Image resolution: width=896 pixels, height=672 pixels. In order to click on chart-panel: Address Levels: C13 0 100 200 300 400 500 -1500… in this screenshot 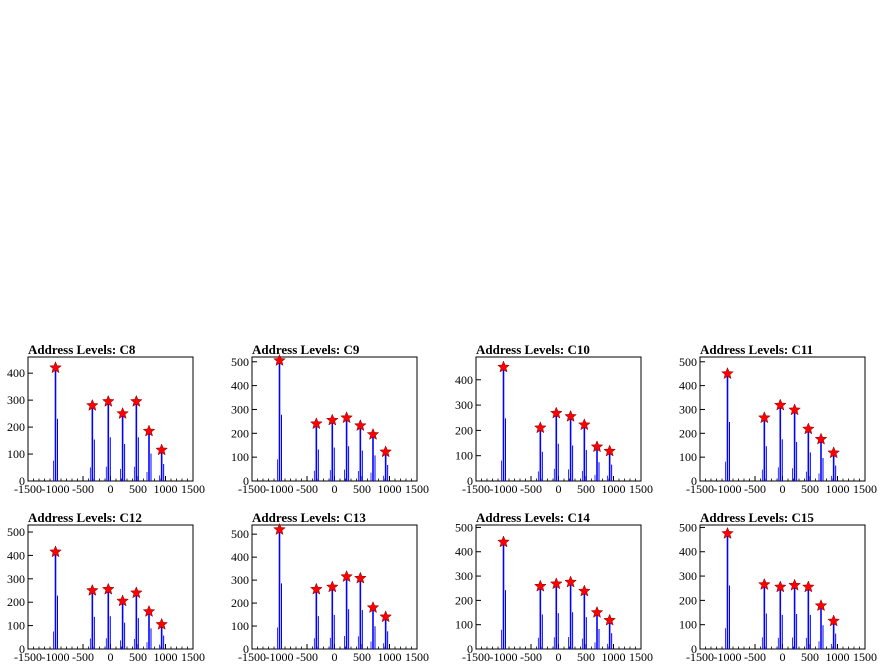, I will do `click(330, 587)`.